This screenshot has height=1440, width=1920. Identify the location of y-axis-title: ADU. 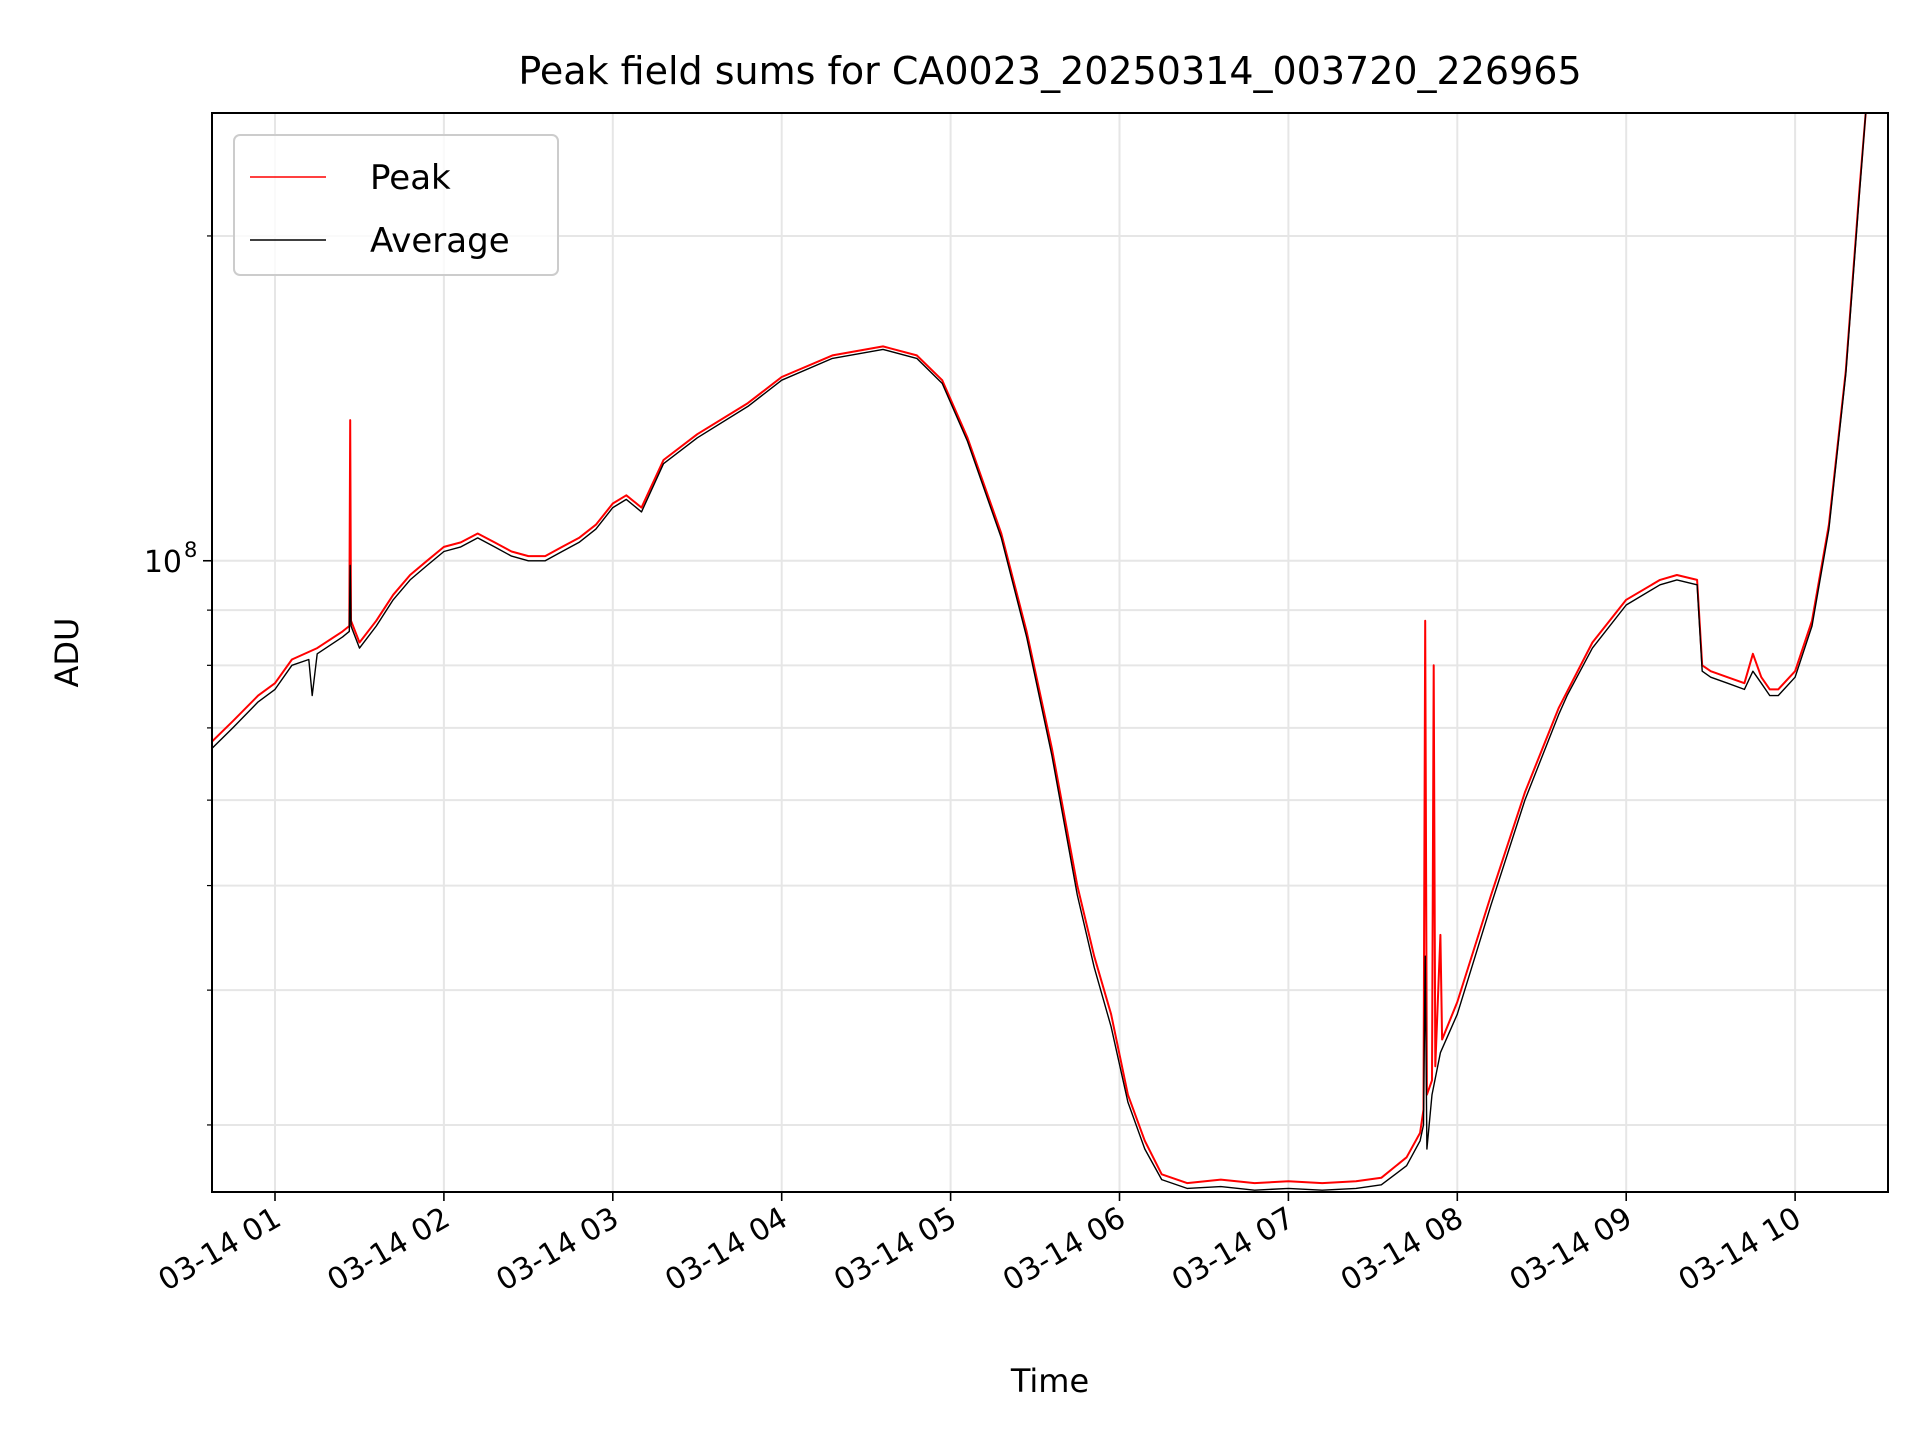
(67, 653).